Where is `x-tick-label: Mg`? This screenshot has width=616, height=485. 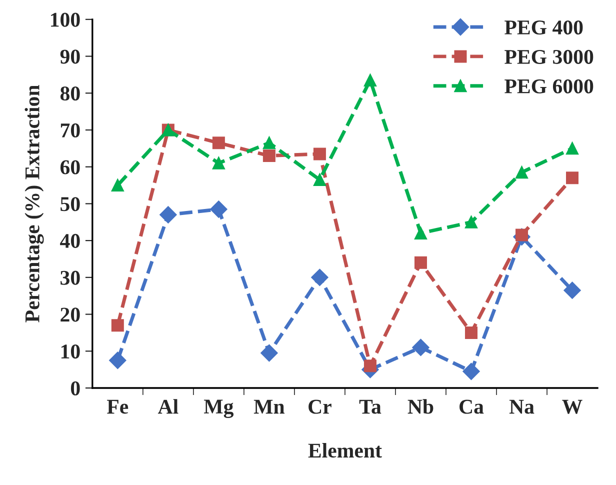
x-tick-label: Mg is located at coordinates (219, 409).